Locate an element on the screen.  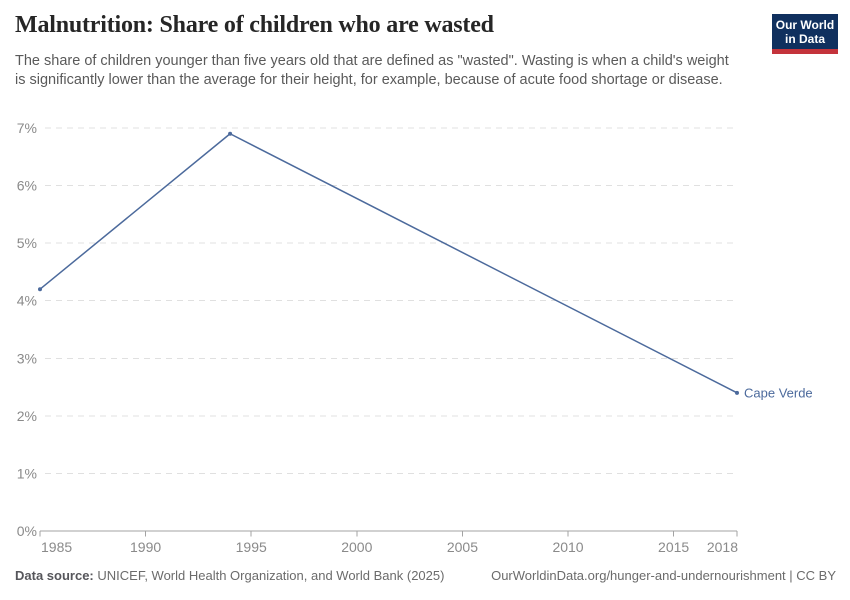
y-tick-label: 2% is located at coordinates (27, 416).